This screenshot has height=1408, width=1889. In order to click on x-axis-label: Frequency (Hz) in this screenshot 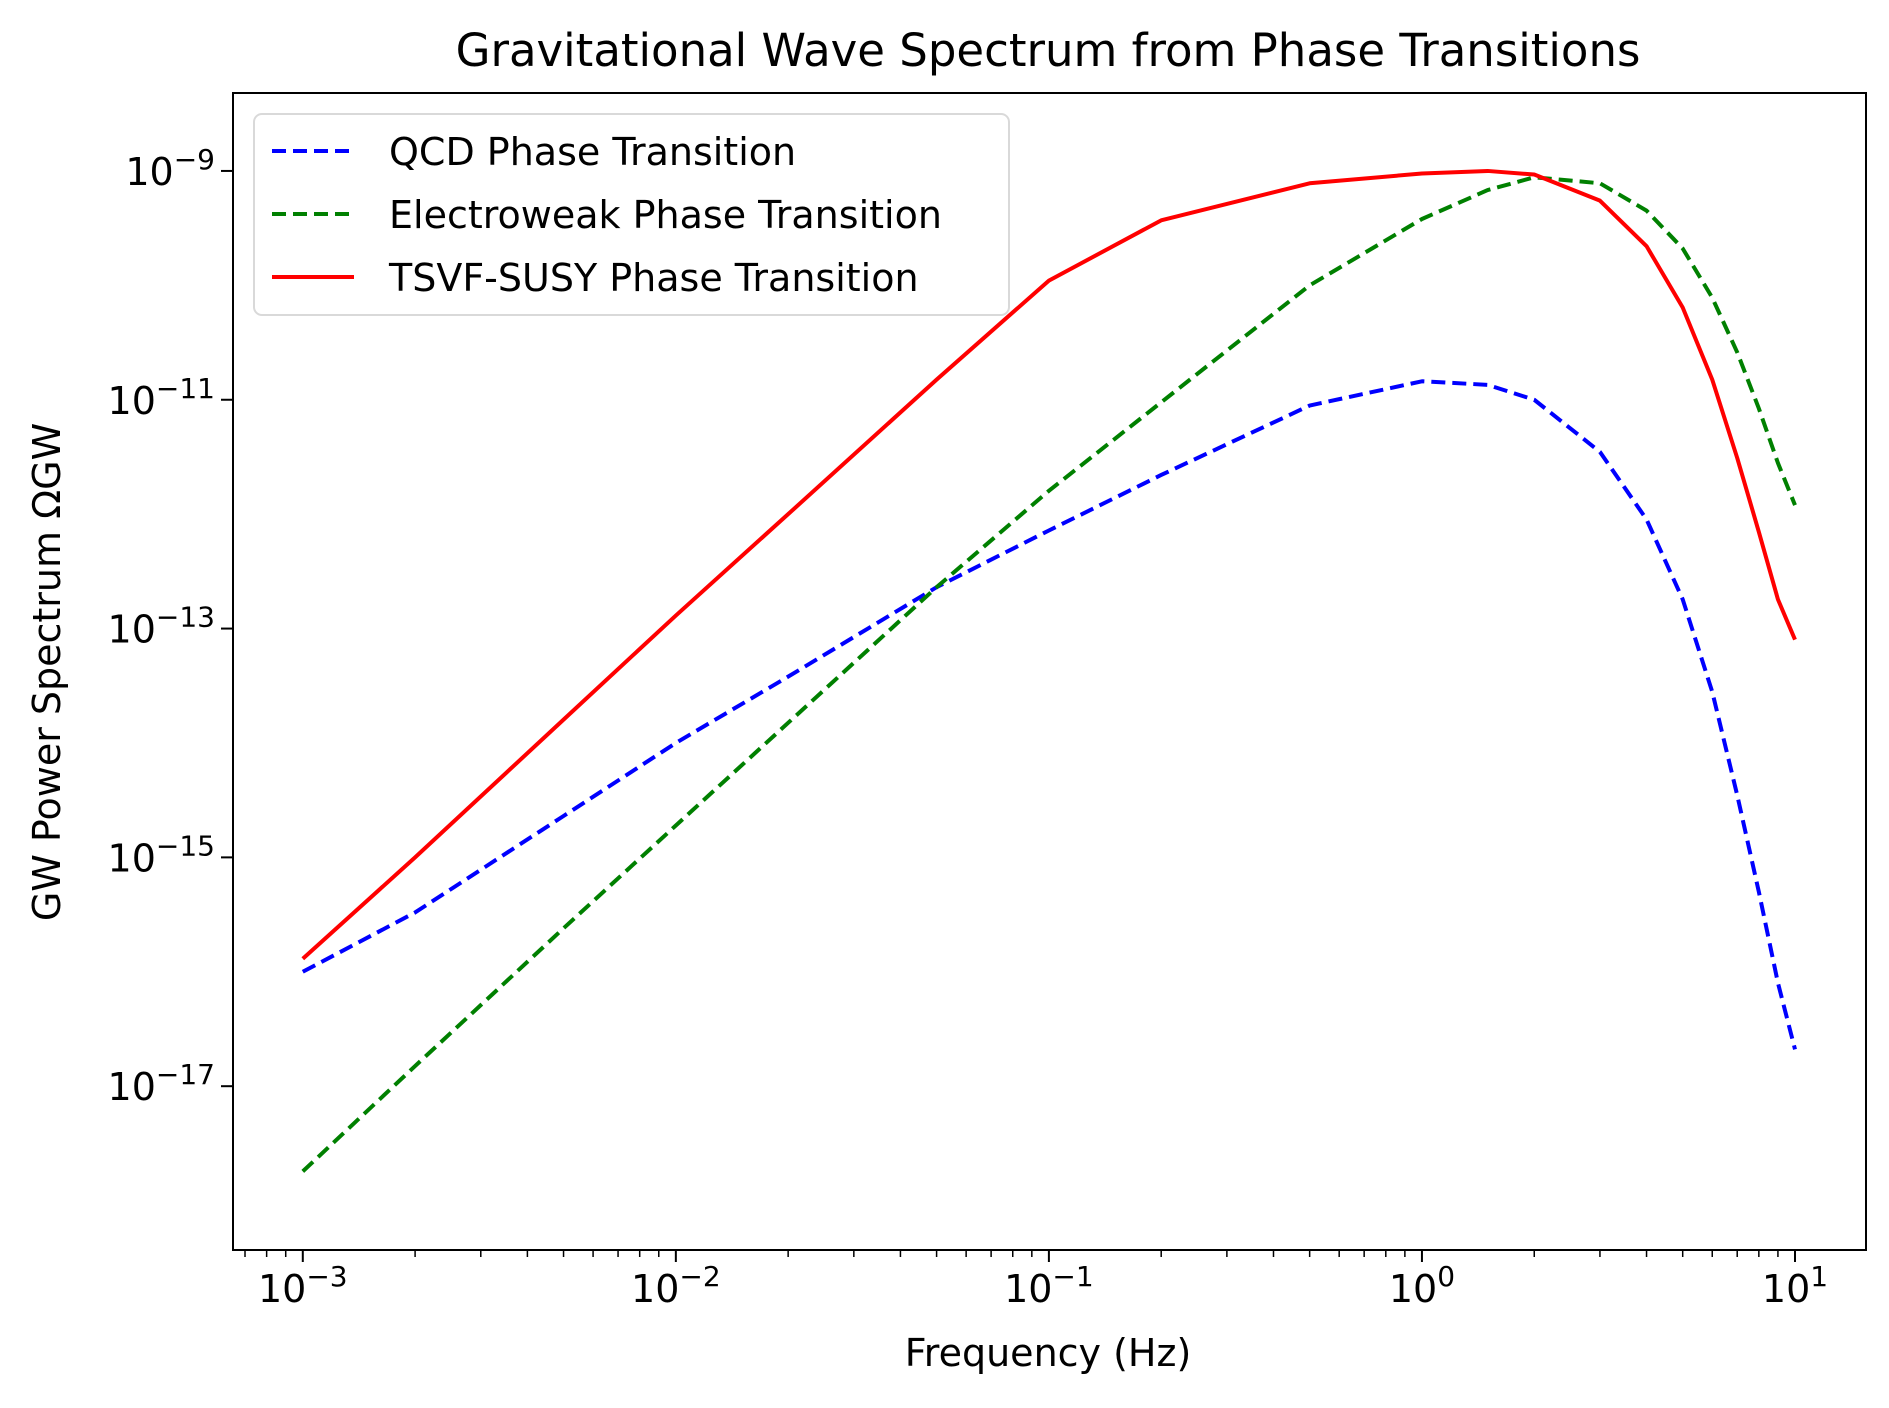, I will do `click(1048, 1353)`.